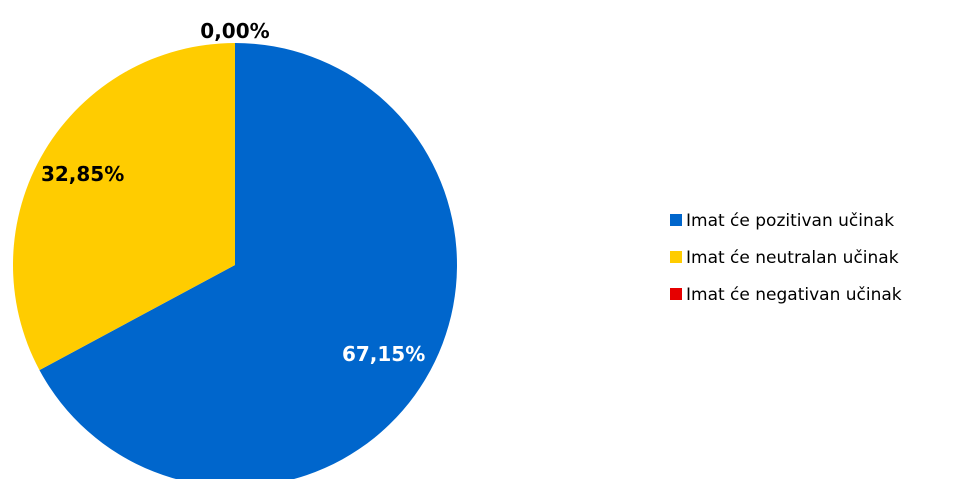 This screenshot has height=479, width=960. What do you see at coordinates (792, 258) in the screenshot?
I see `legend-label-2: Imat će neutralan učinak` at bounding box center [792, 258].